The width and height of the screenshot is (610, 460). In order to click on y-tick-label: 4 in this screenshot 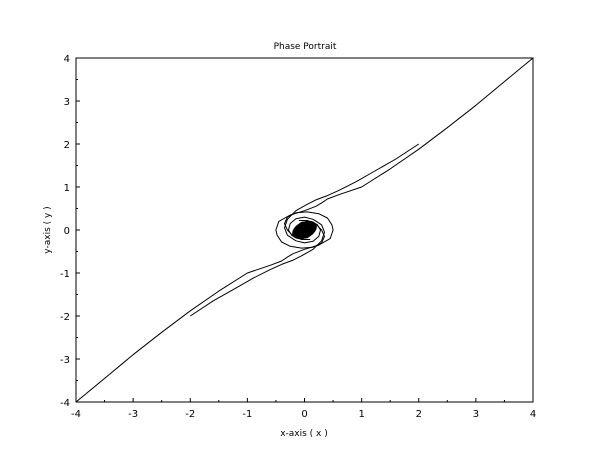, I will do `click(67, 59)`.